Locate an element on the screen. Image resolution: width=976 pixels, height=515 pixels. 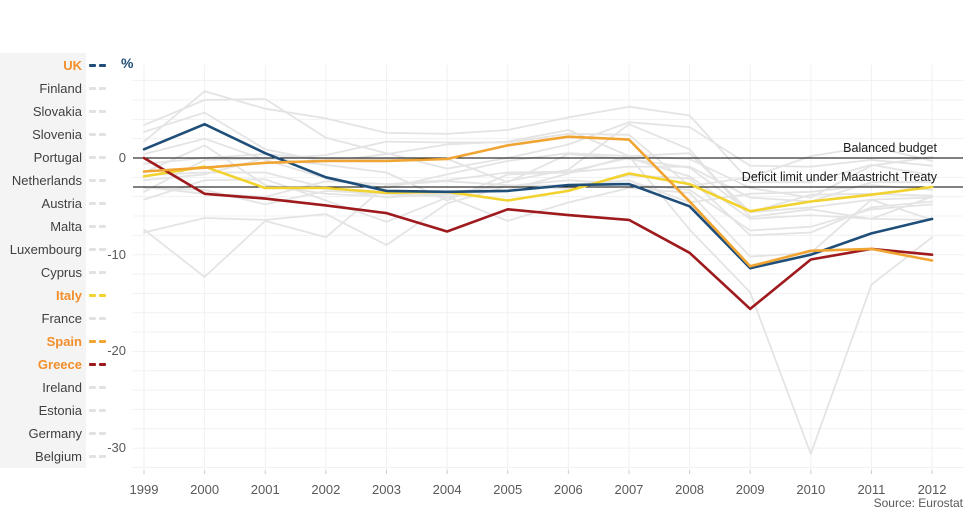
legend-country-label: Austria is located at coordinates (61, 203).